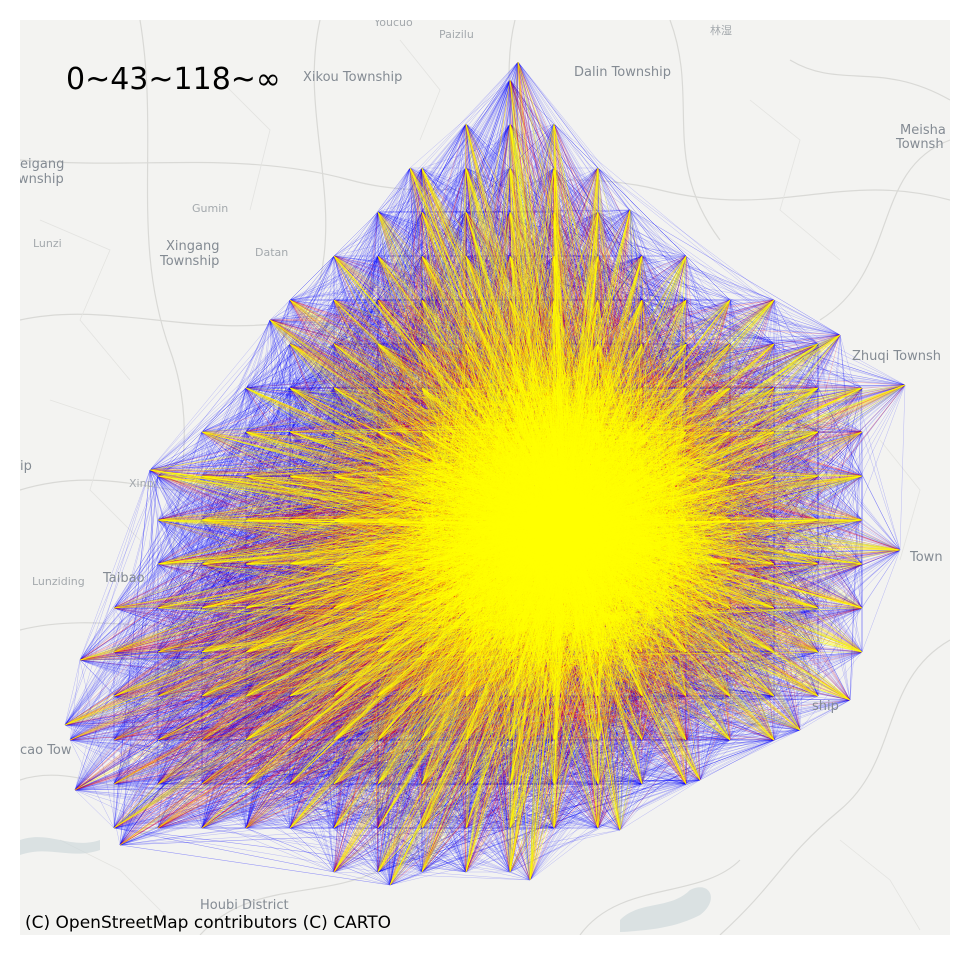 The height and width of the screenshot is (955, 969). What do you see at coordinates (244, 905) in the screenshot?
I see `place-label-houbi: Houbi District` at bounding box center [244, 905].